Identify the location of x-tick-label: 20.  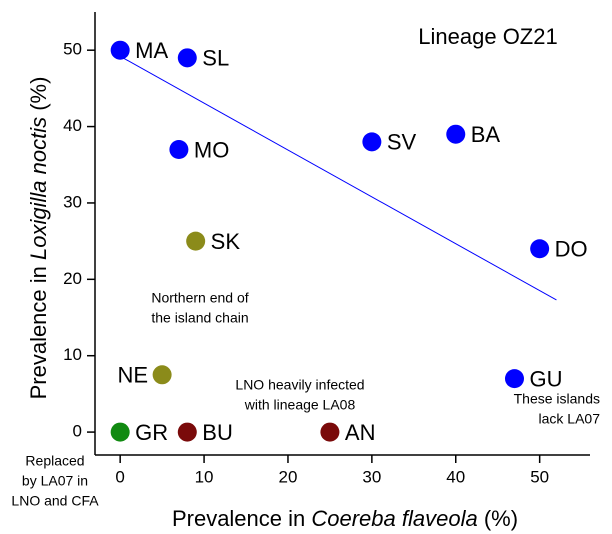
(288, 476).